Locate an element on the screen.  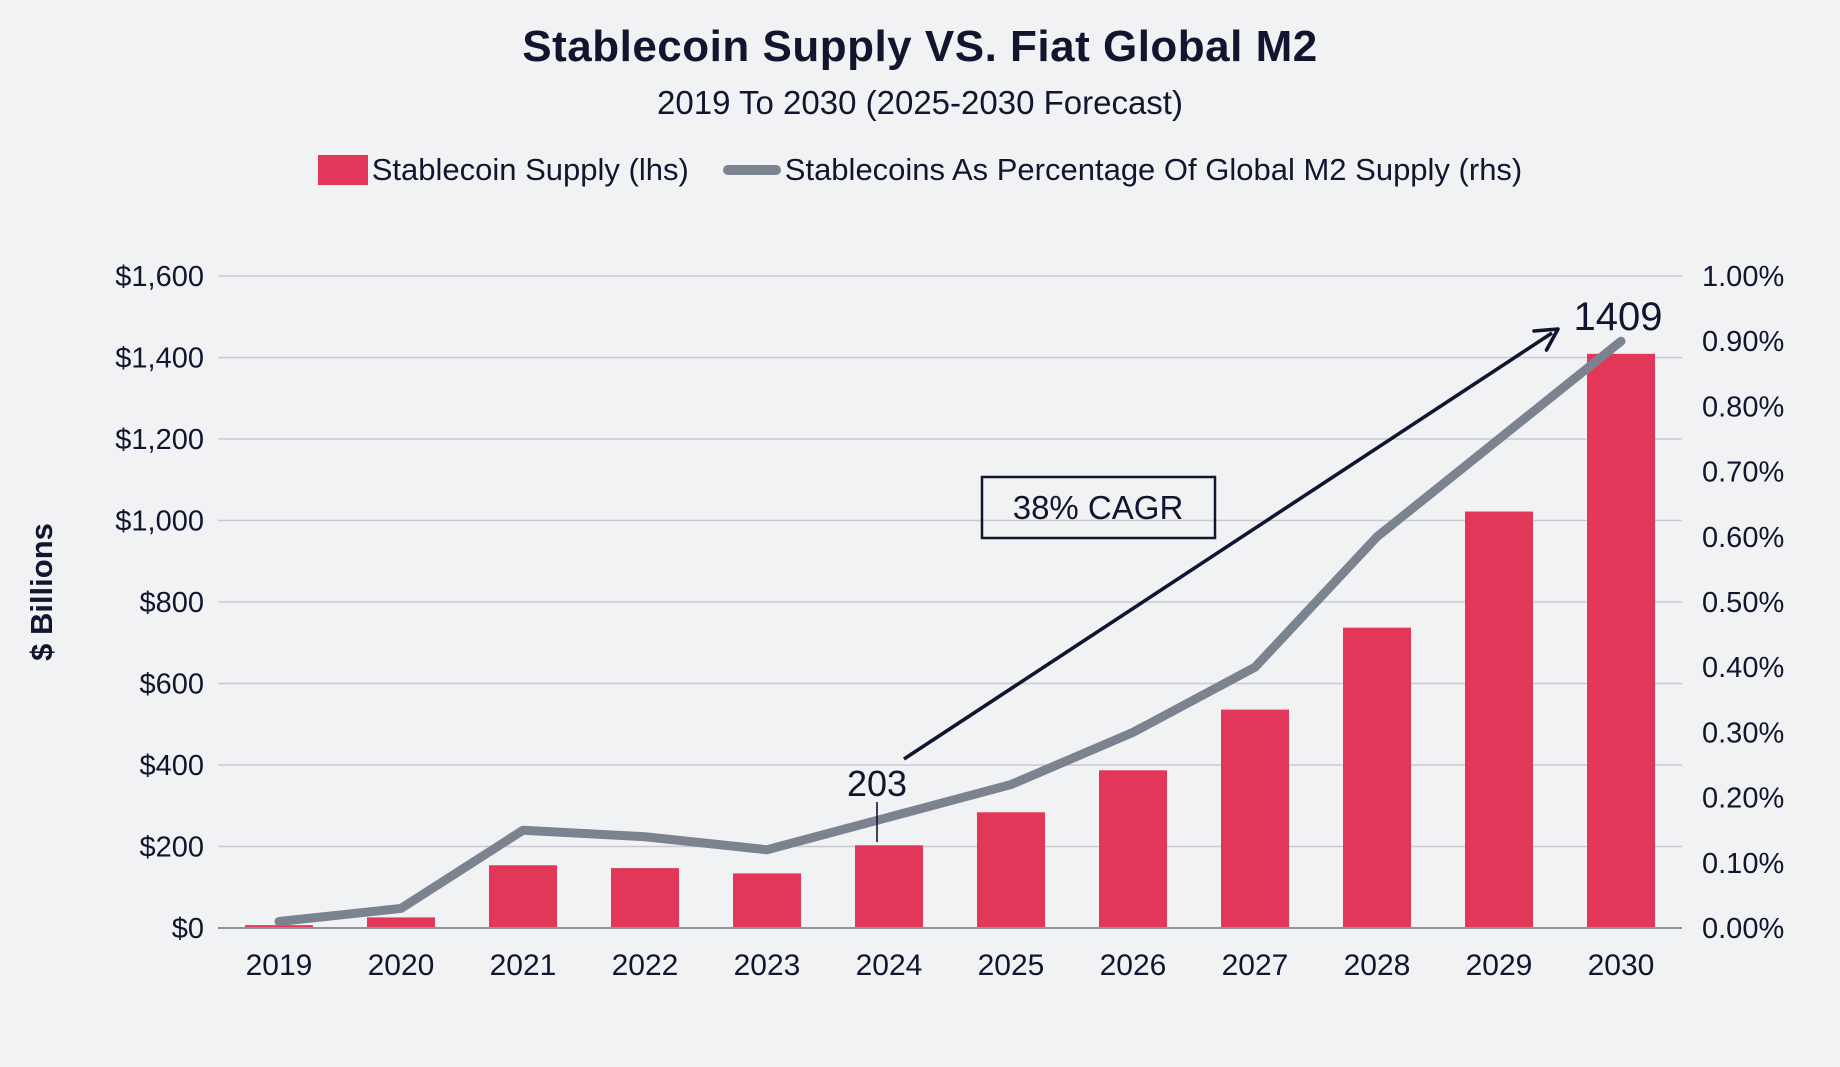
cagr-arrowhead-icon is located at coordinates (1546, 339).